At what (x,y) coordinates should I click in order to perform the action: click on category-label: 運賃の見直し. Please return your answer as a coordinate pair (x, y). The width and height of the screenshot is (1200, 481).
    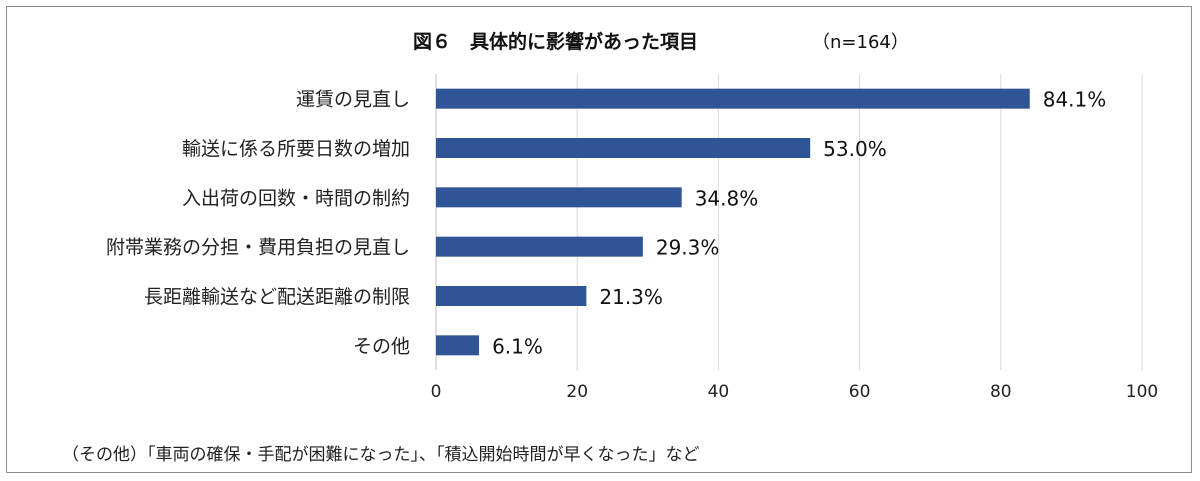
    Looking at the image, I should click on (353, 100).